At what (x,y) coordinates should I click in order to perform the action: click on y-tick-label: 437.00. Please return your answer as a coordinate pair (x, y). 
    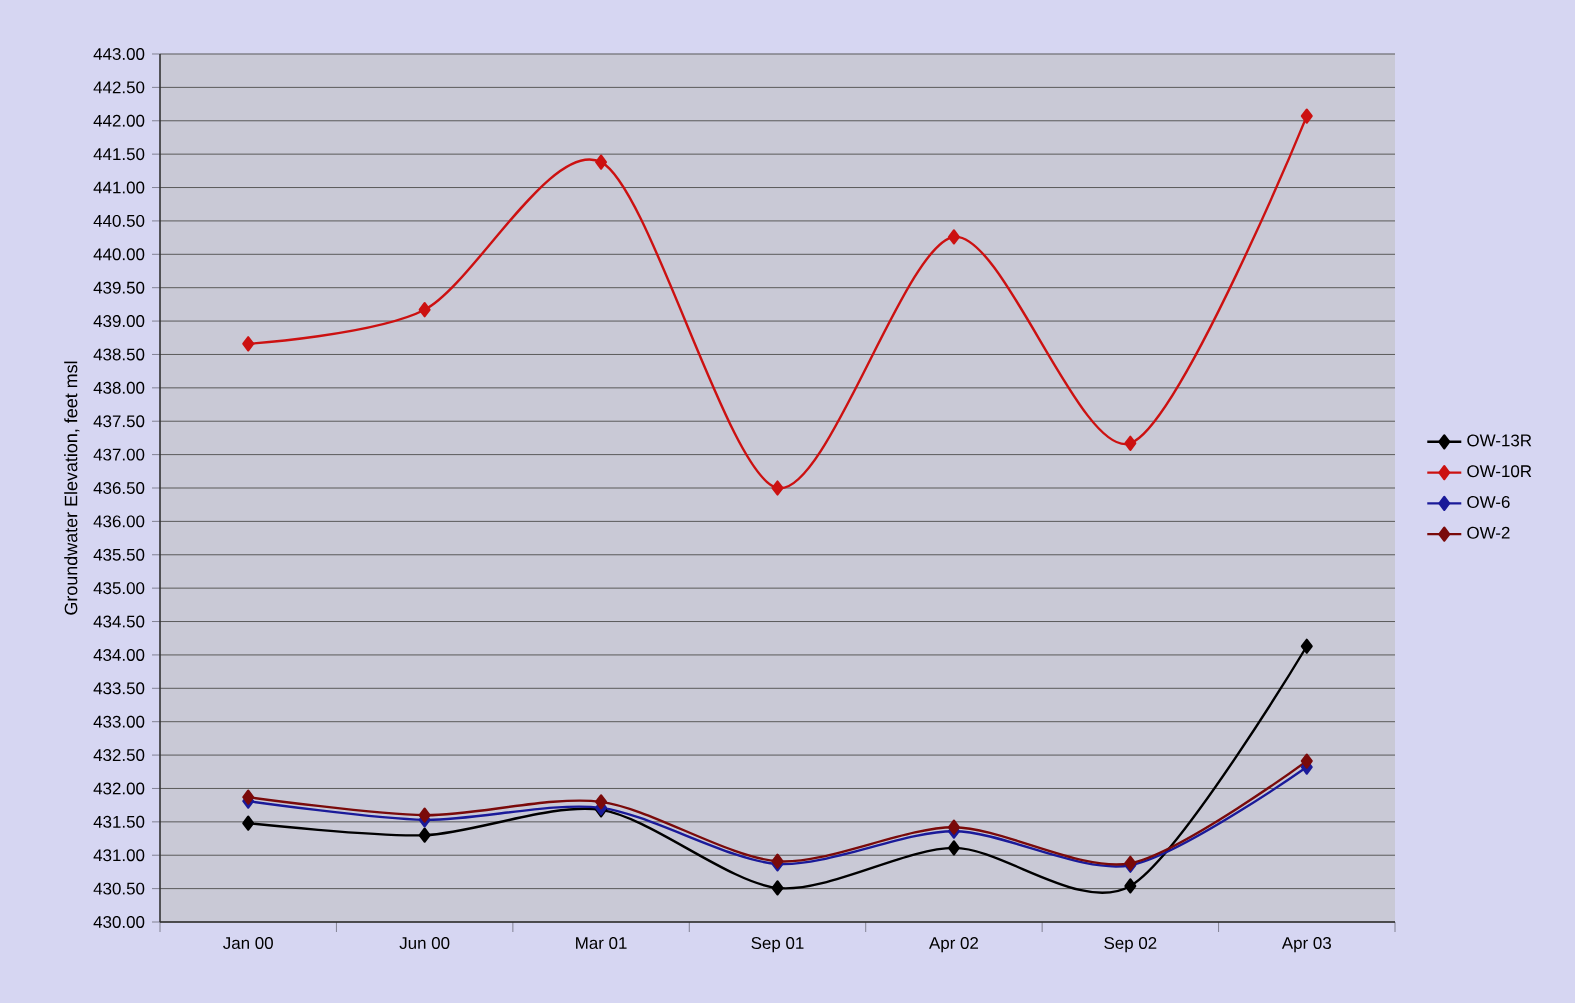
    Looking at the image, I should click on (119, 454).